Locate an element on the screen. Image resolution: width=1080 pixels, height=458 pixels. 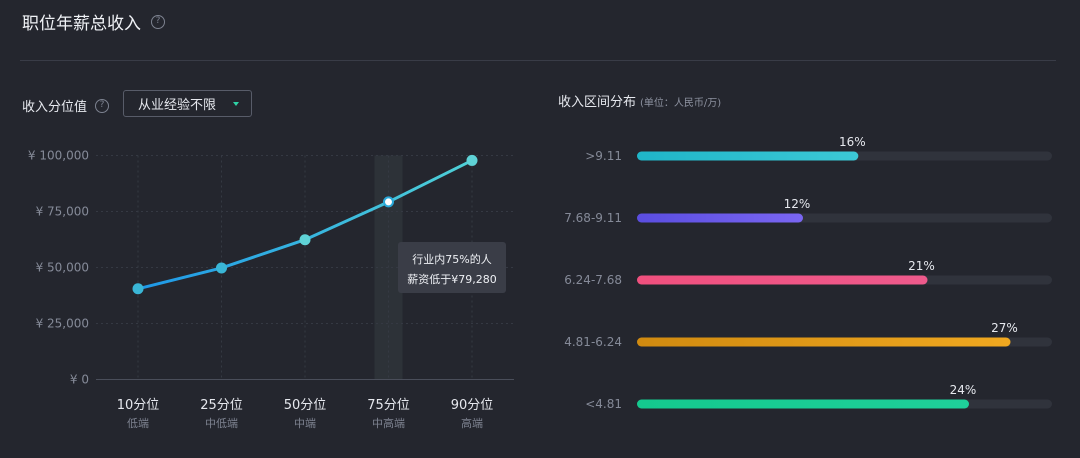
x-tick-label: 90分位 is located at coordinates (472, 405).